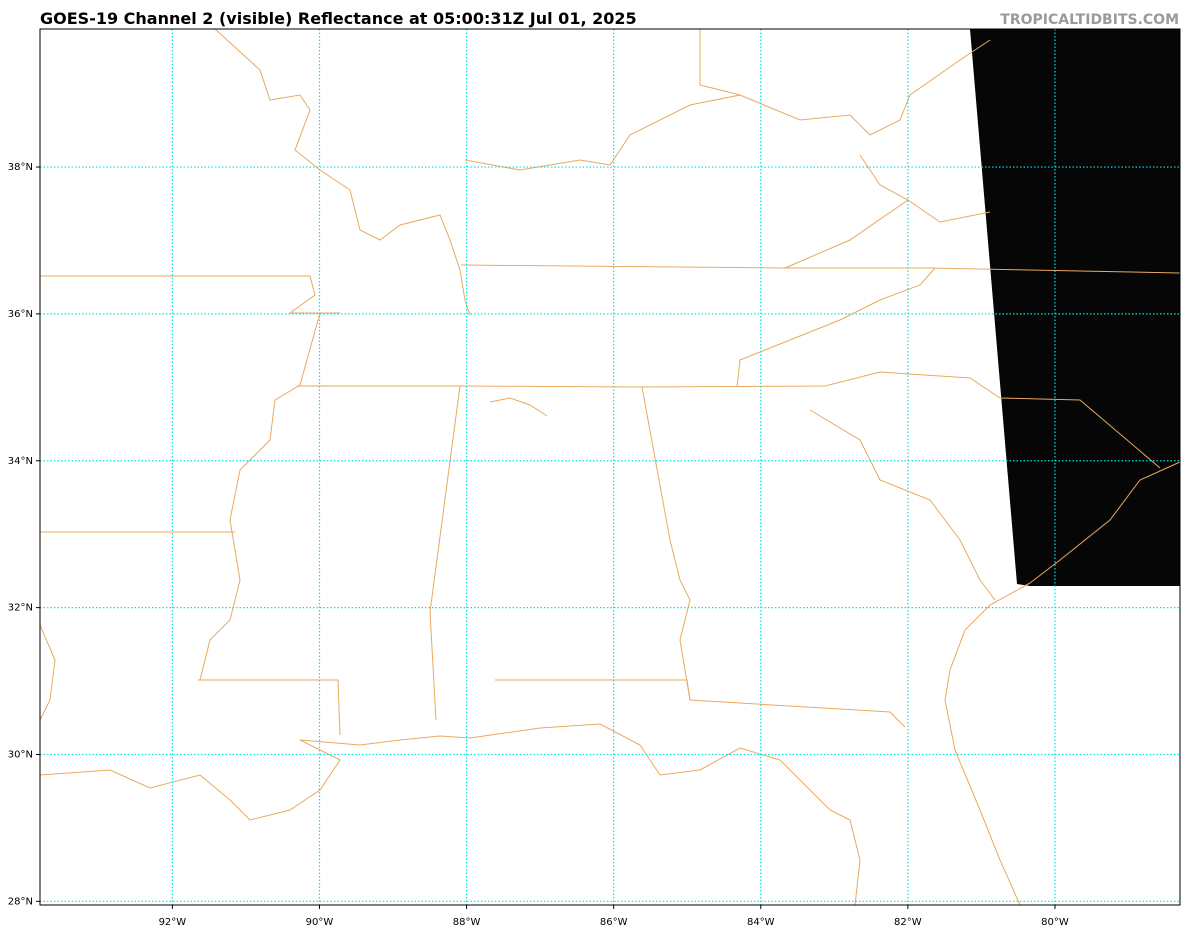 This screenshot has width=1200, height=929. I want to click on y-tick-label: 30°N, so click(20, 754).